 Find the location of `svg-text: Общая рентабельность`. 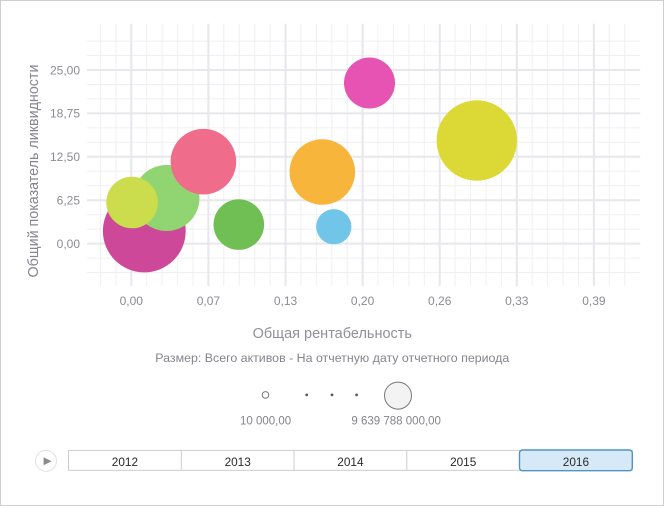

svg-text: Общая рентабельность is located at coordinates (332, 334).